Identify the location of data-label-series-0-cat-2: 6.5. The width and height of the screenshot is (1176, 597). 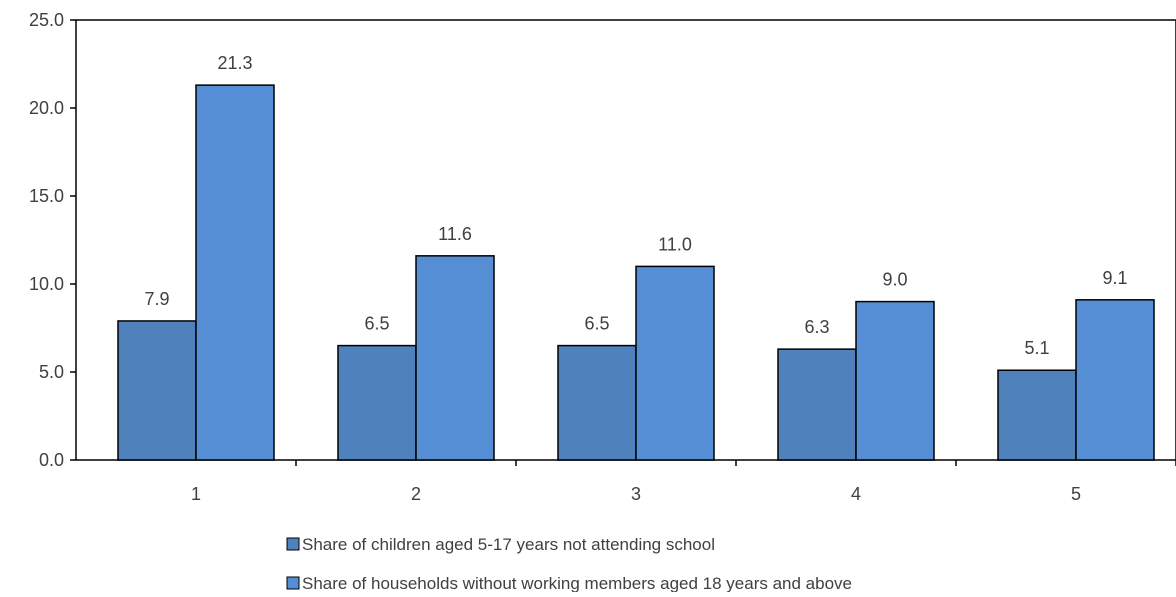
(376, 324).